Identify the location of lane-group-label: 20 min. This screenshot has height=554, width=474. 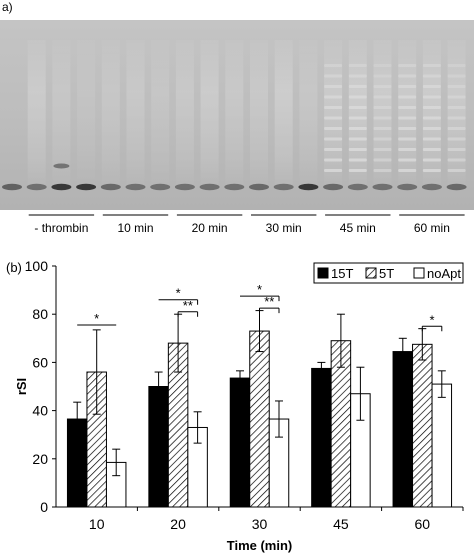
(210, 228).